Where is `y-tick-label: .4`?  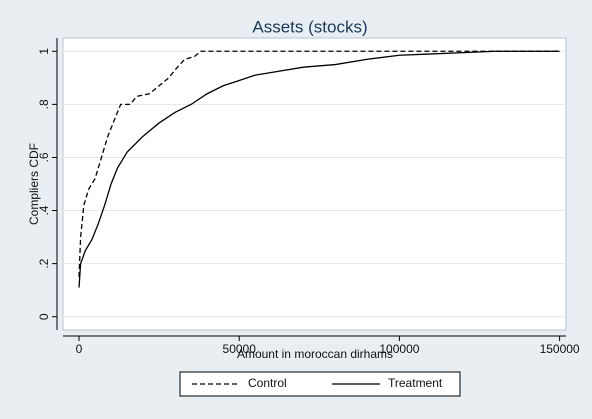 y-tick-label: .4 is located at coordinates (44, 210).